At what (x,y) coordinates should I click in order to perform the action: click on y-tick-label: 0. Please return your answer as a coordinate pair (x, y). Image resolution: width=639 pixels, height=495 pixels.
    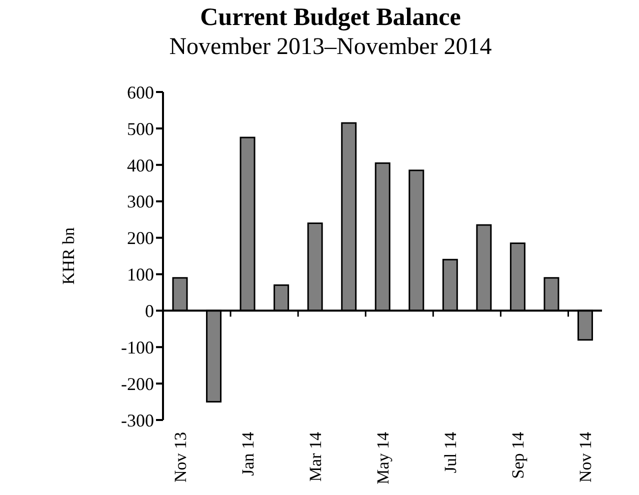
    Looking at the image, I should click on (149, 311).